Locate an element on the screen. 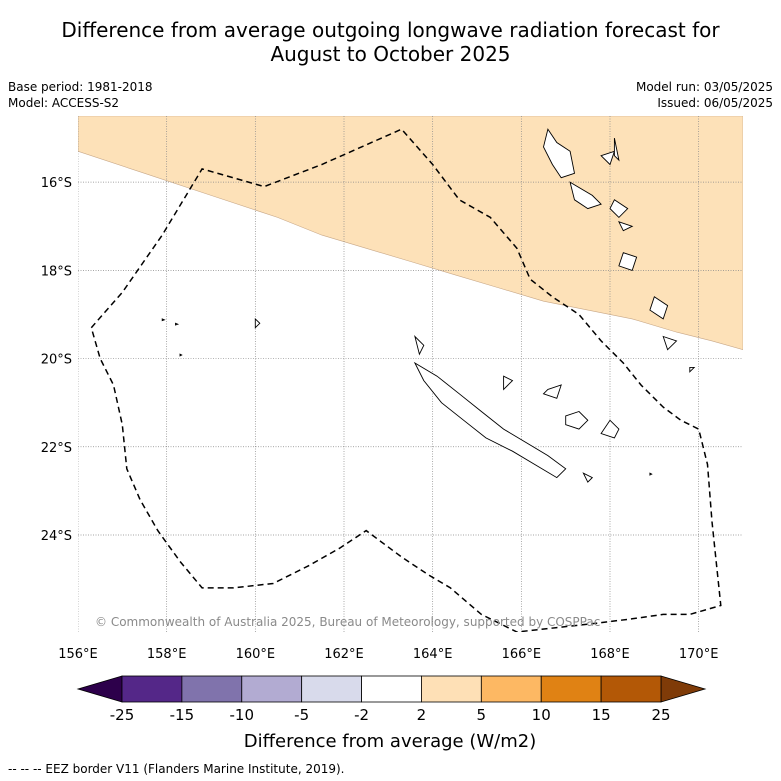 The width and height of the screenshot is (781, 781). x-tick-label: 160°E is located at coordinates (256, 654).